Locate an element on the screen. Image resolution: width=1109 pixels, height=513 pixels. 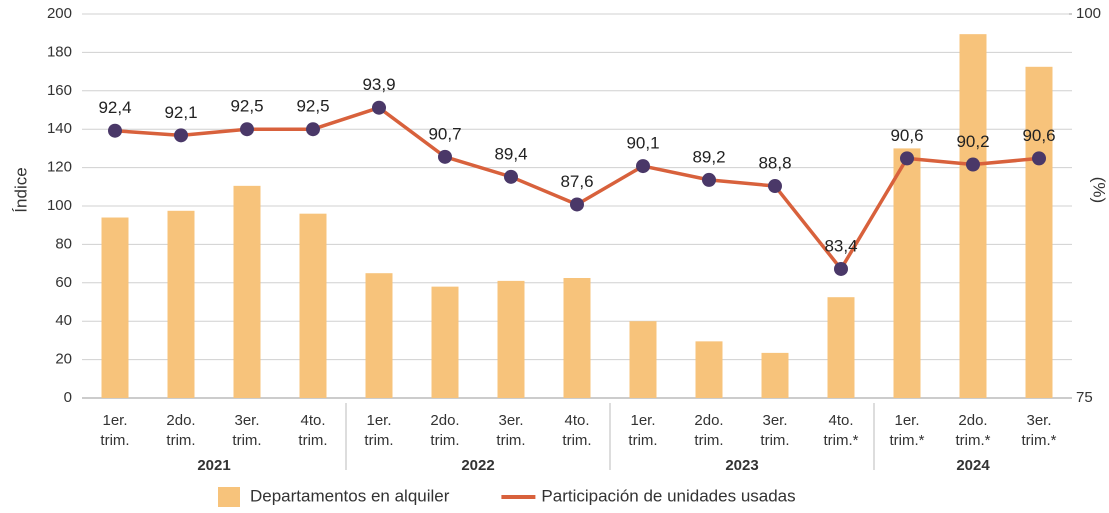
y-tick-label: 140 is located at coordinates (59, 128).